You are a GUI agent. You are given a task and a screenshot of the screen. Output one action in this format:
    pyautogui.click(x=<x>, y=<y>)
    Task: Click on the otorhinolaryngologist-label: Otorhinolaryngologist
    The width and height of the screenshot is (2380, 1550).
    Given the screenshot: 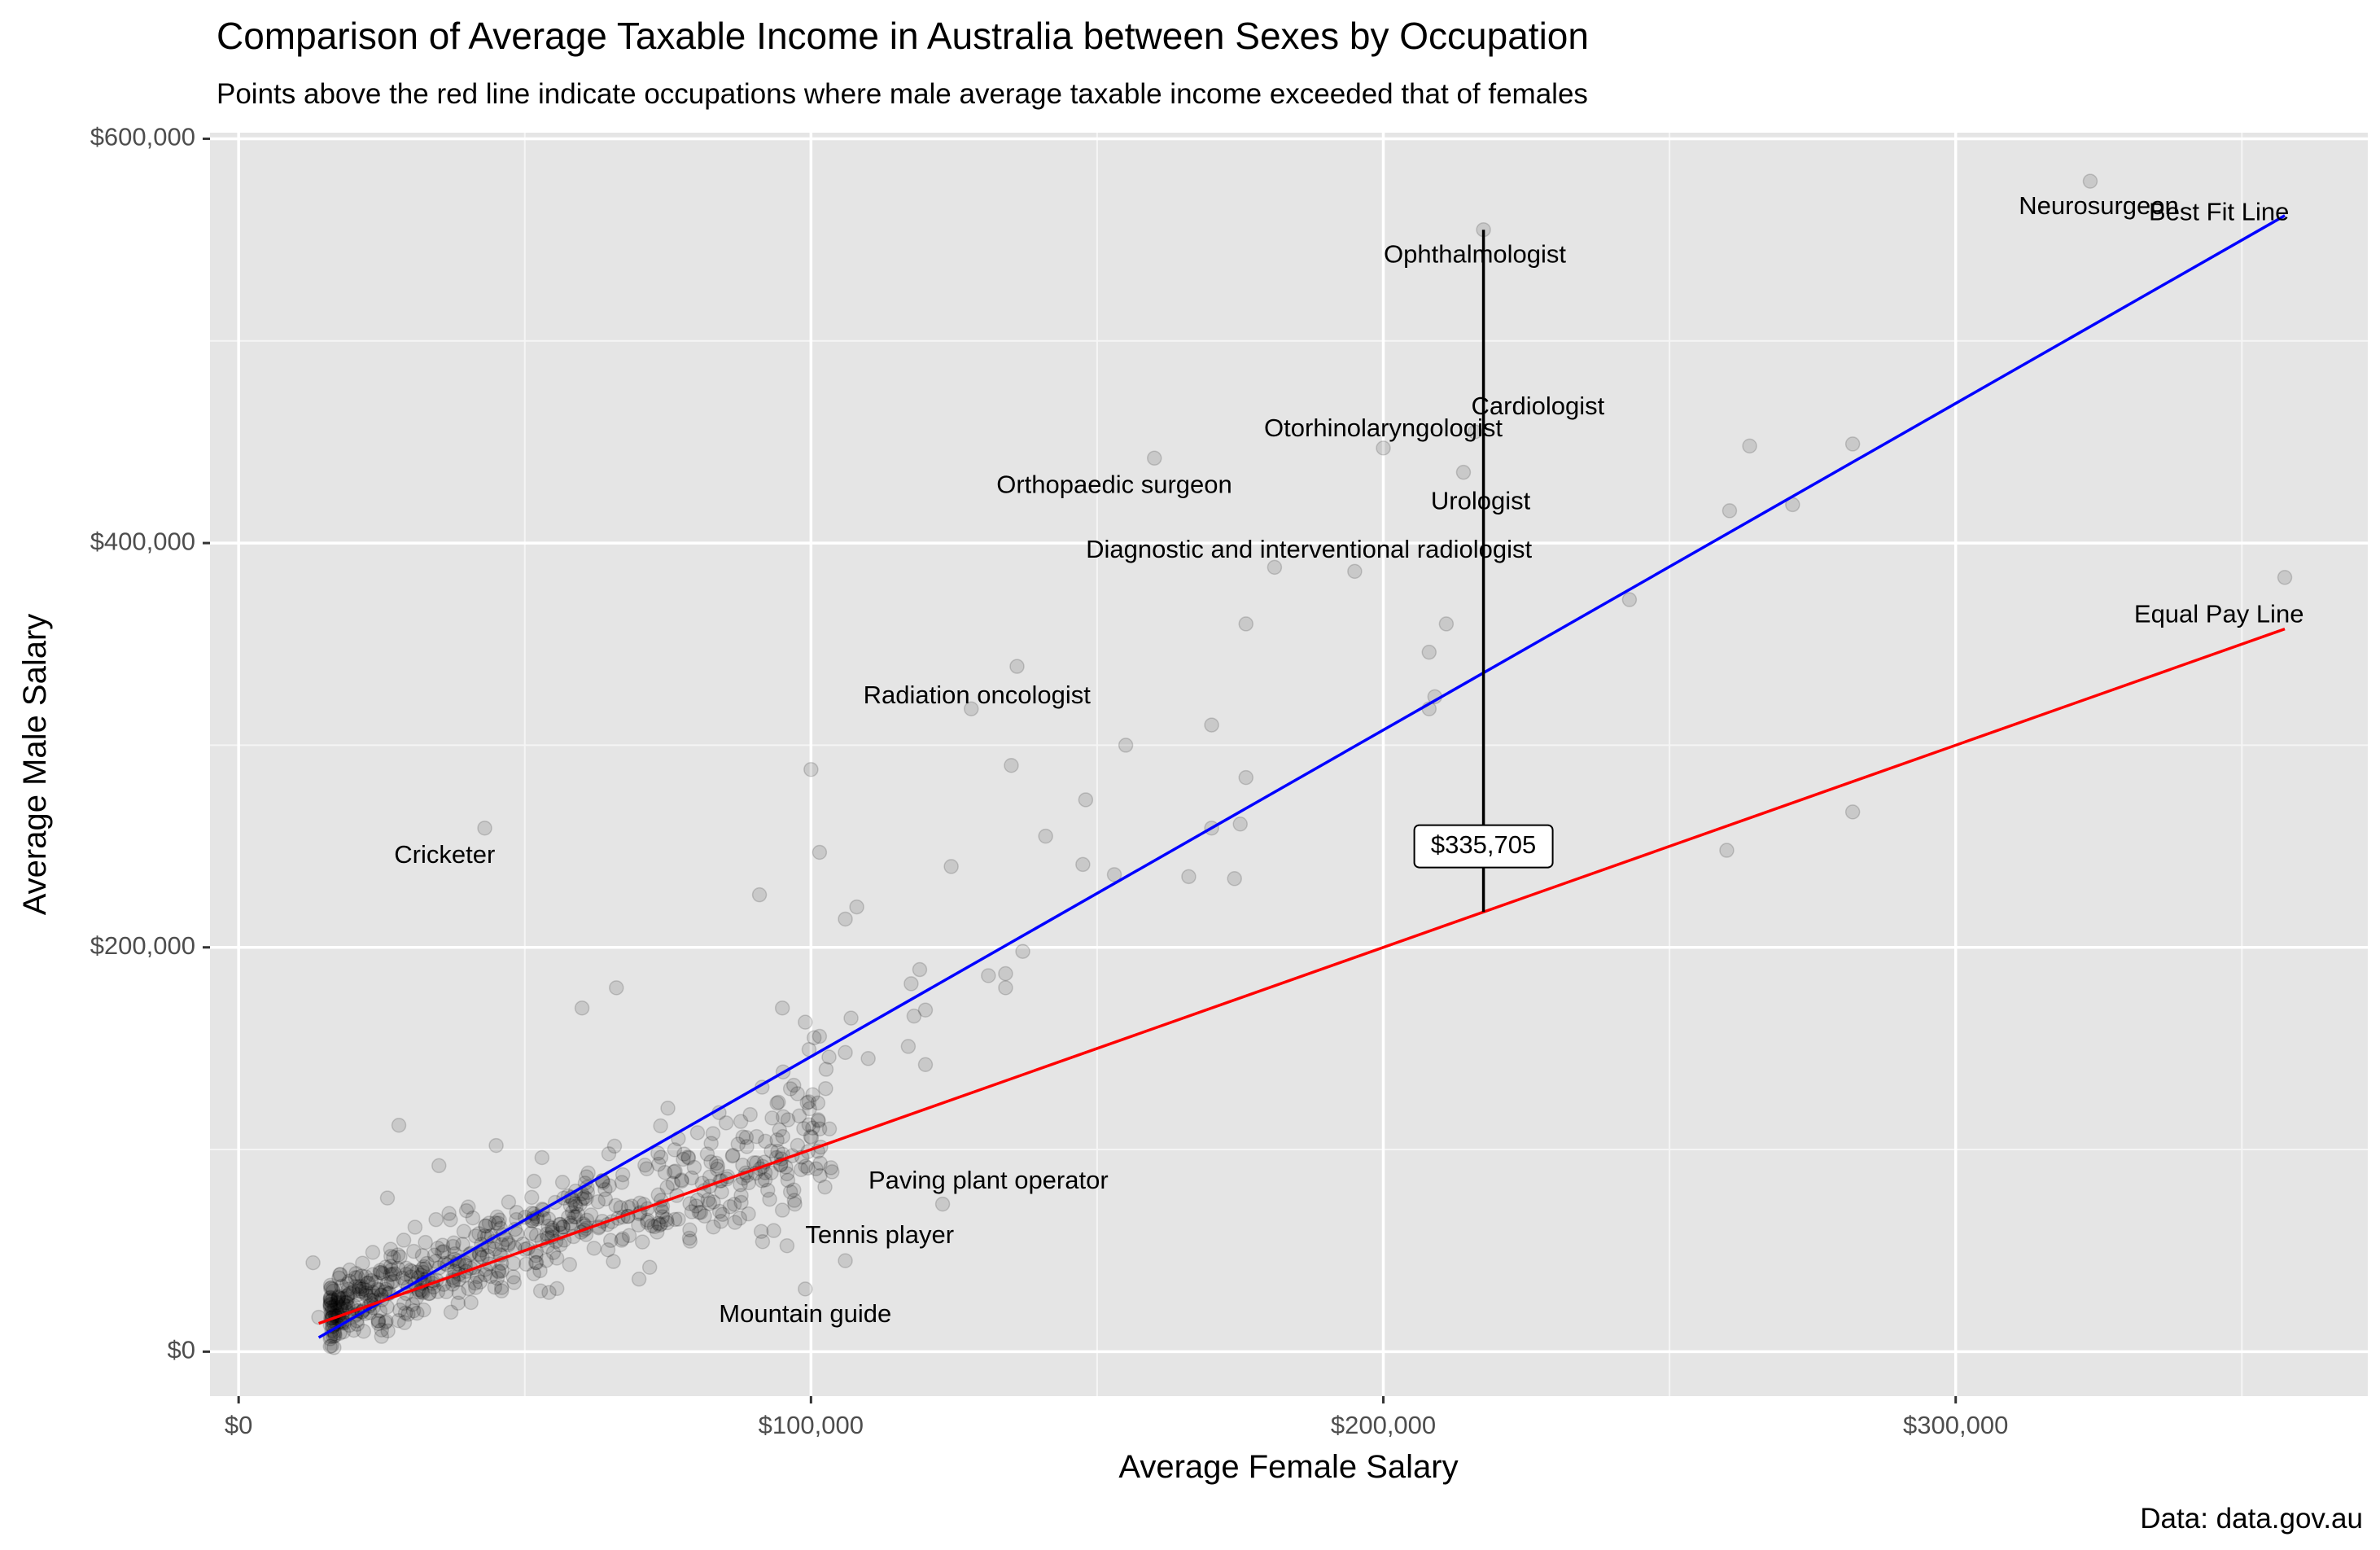 What is the action you would take?
    pyautogui.click(x=1383, y=428)
    